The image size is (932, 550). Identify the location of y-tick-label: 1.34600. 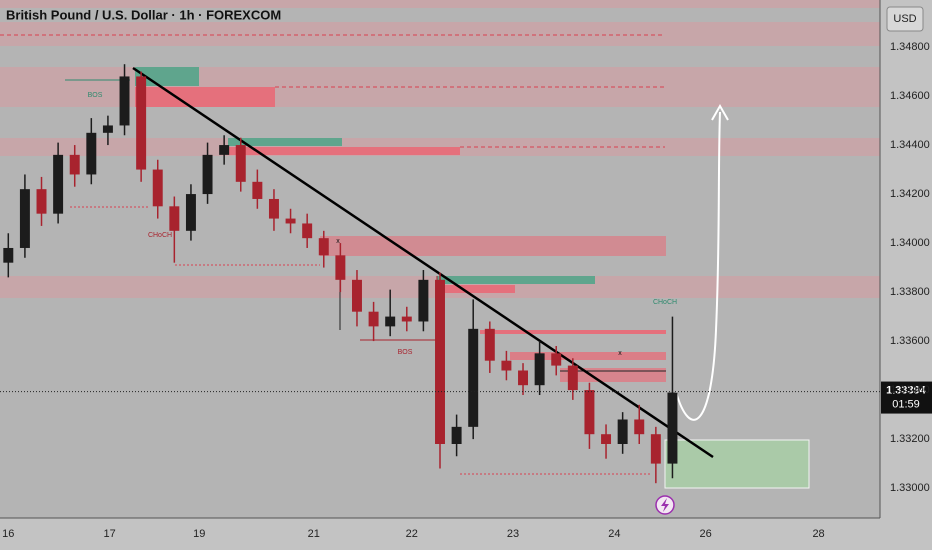
(910, 96).